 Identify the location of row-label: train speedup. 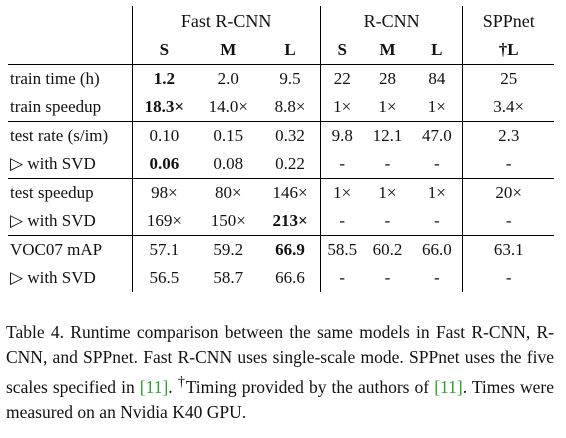
(56, 106).